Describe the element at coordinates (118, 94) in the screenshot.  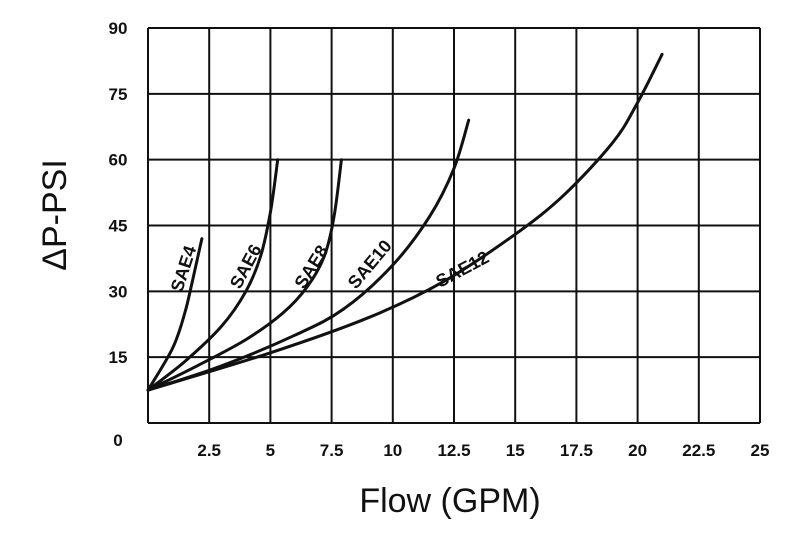
I see `y-tick-label: 75` at that location.